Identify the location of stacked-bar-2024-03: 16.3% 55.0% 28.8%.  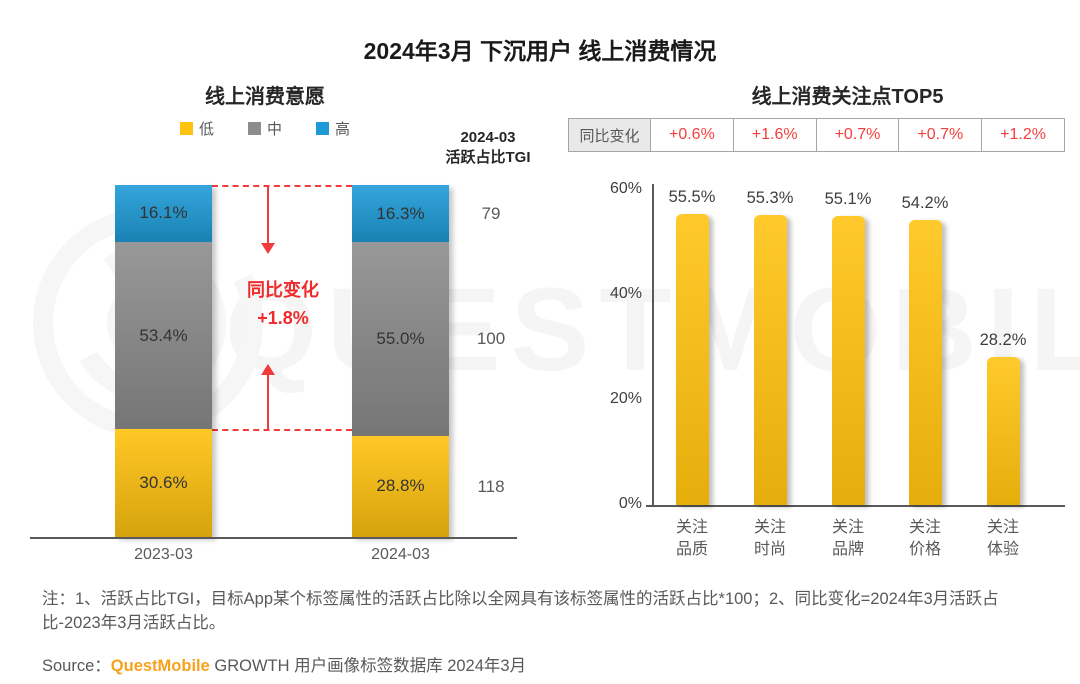
(400, 361).